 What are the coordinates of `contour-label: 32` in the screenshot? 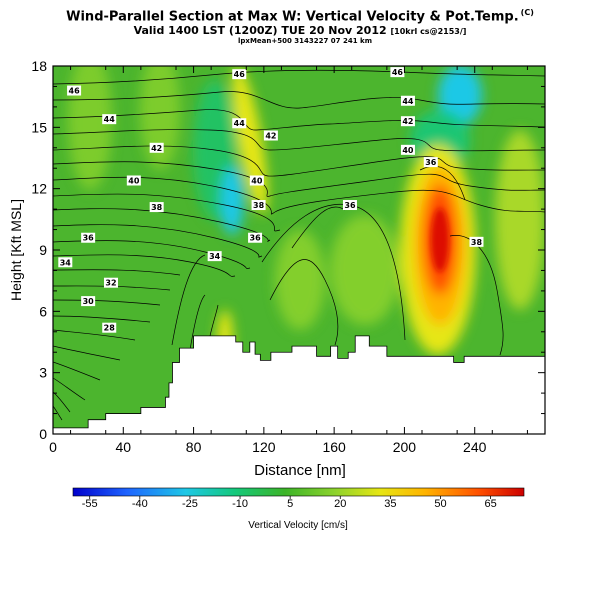 It's located at (110, 282).